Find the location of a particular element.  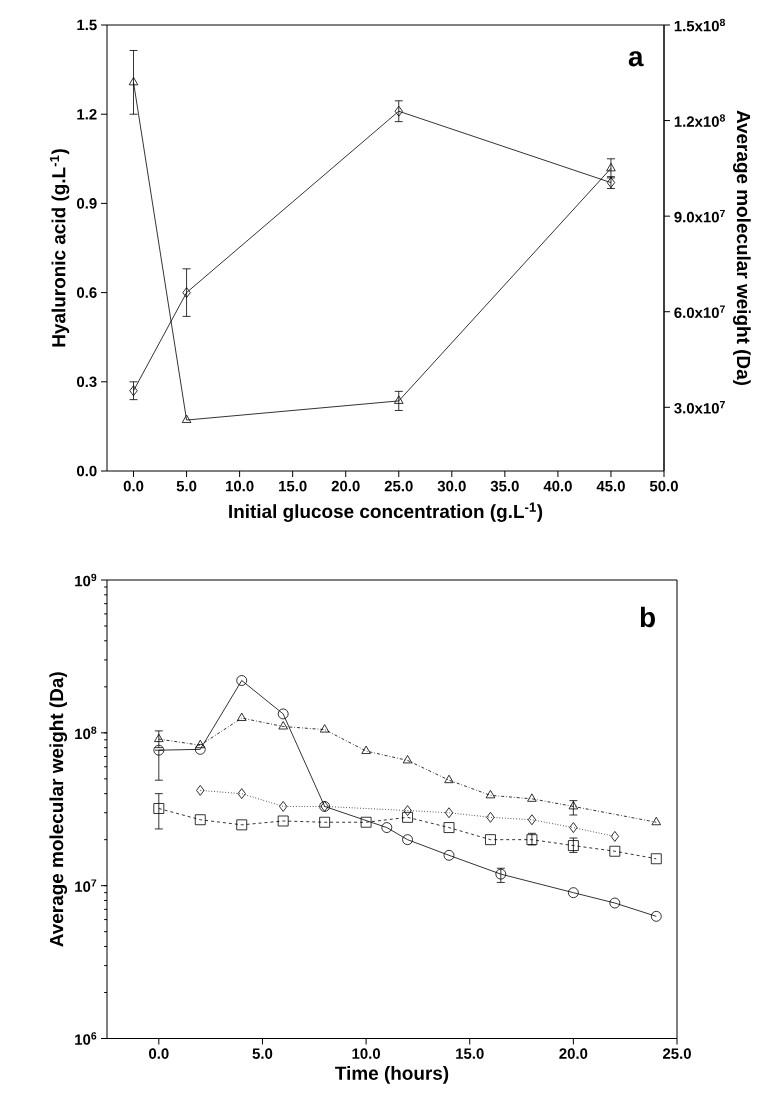

y-tick-label: 0.0 is located at coordinates (87, 471).